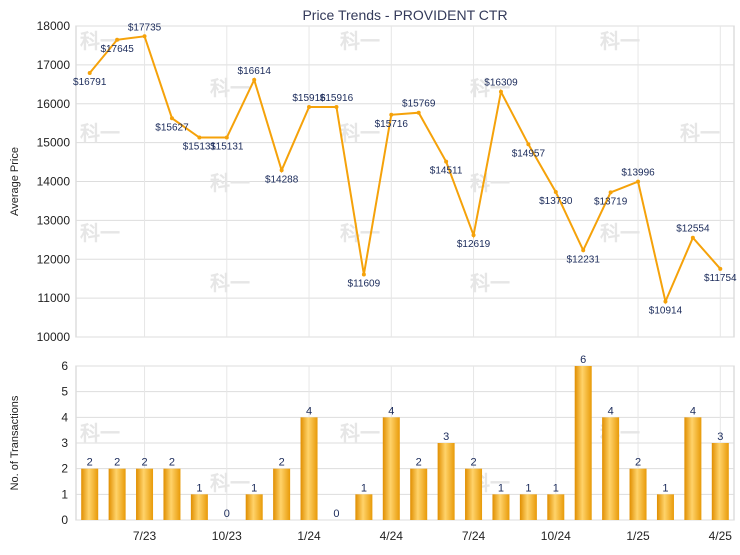 This screenshot has width=740, height=555. Describe the element at coordinates (54, 298) in the screenshot. I see `price-y-tick-label: 11000` at that location.